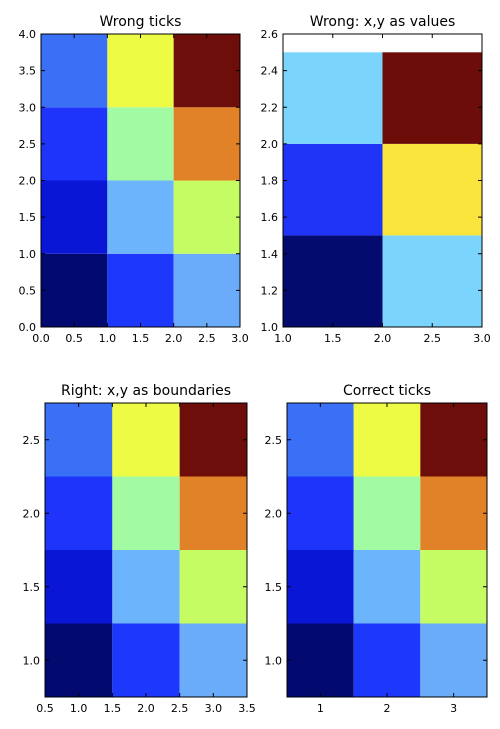 The height and width of the screenshot is (729, 500). Describe the element at coordinates (270, 107) in the screenshot. I see `y-tick-label: 2.2` at that location.